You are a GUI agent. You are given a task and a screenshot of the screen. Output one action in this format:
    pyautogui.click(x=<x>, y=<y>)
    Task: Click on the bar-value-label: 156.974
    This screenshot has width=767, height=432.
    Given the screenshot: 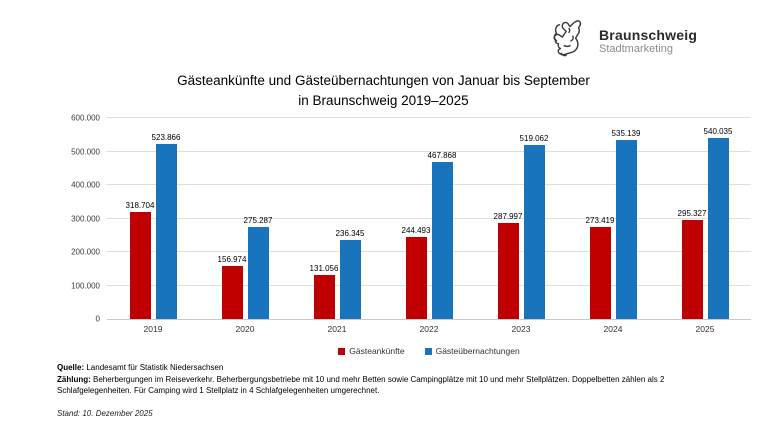 What is the action you would take?
    pyautogui.click(x=232, y=260)
    